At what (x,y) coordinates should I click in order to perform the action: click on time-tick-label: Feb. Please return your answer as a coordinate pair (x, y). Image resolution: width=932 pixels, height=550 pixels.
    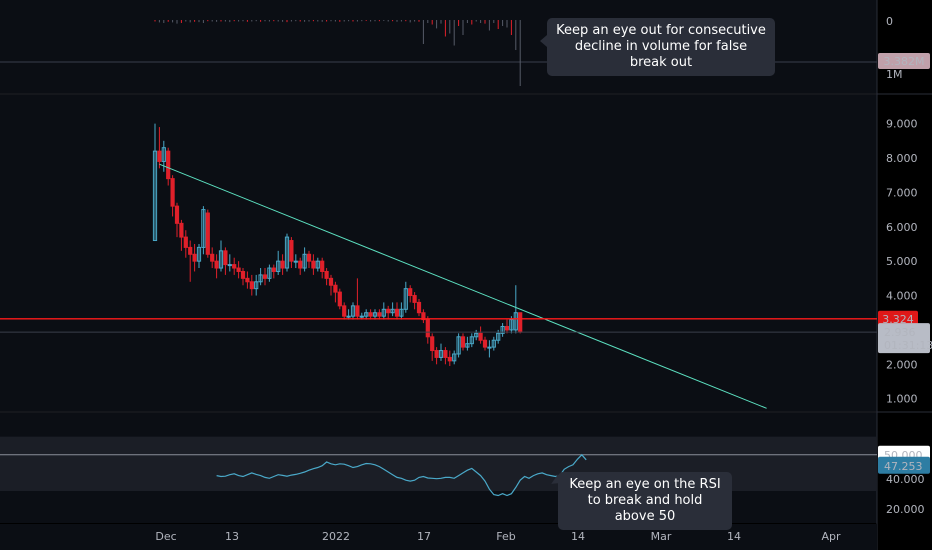
    Looking at the image, I should click on (505, 536).